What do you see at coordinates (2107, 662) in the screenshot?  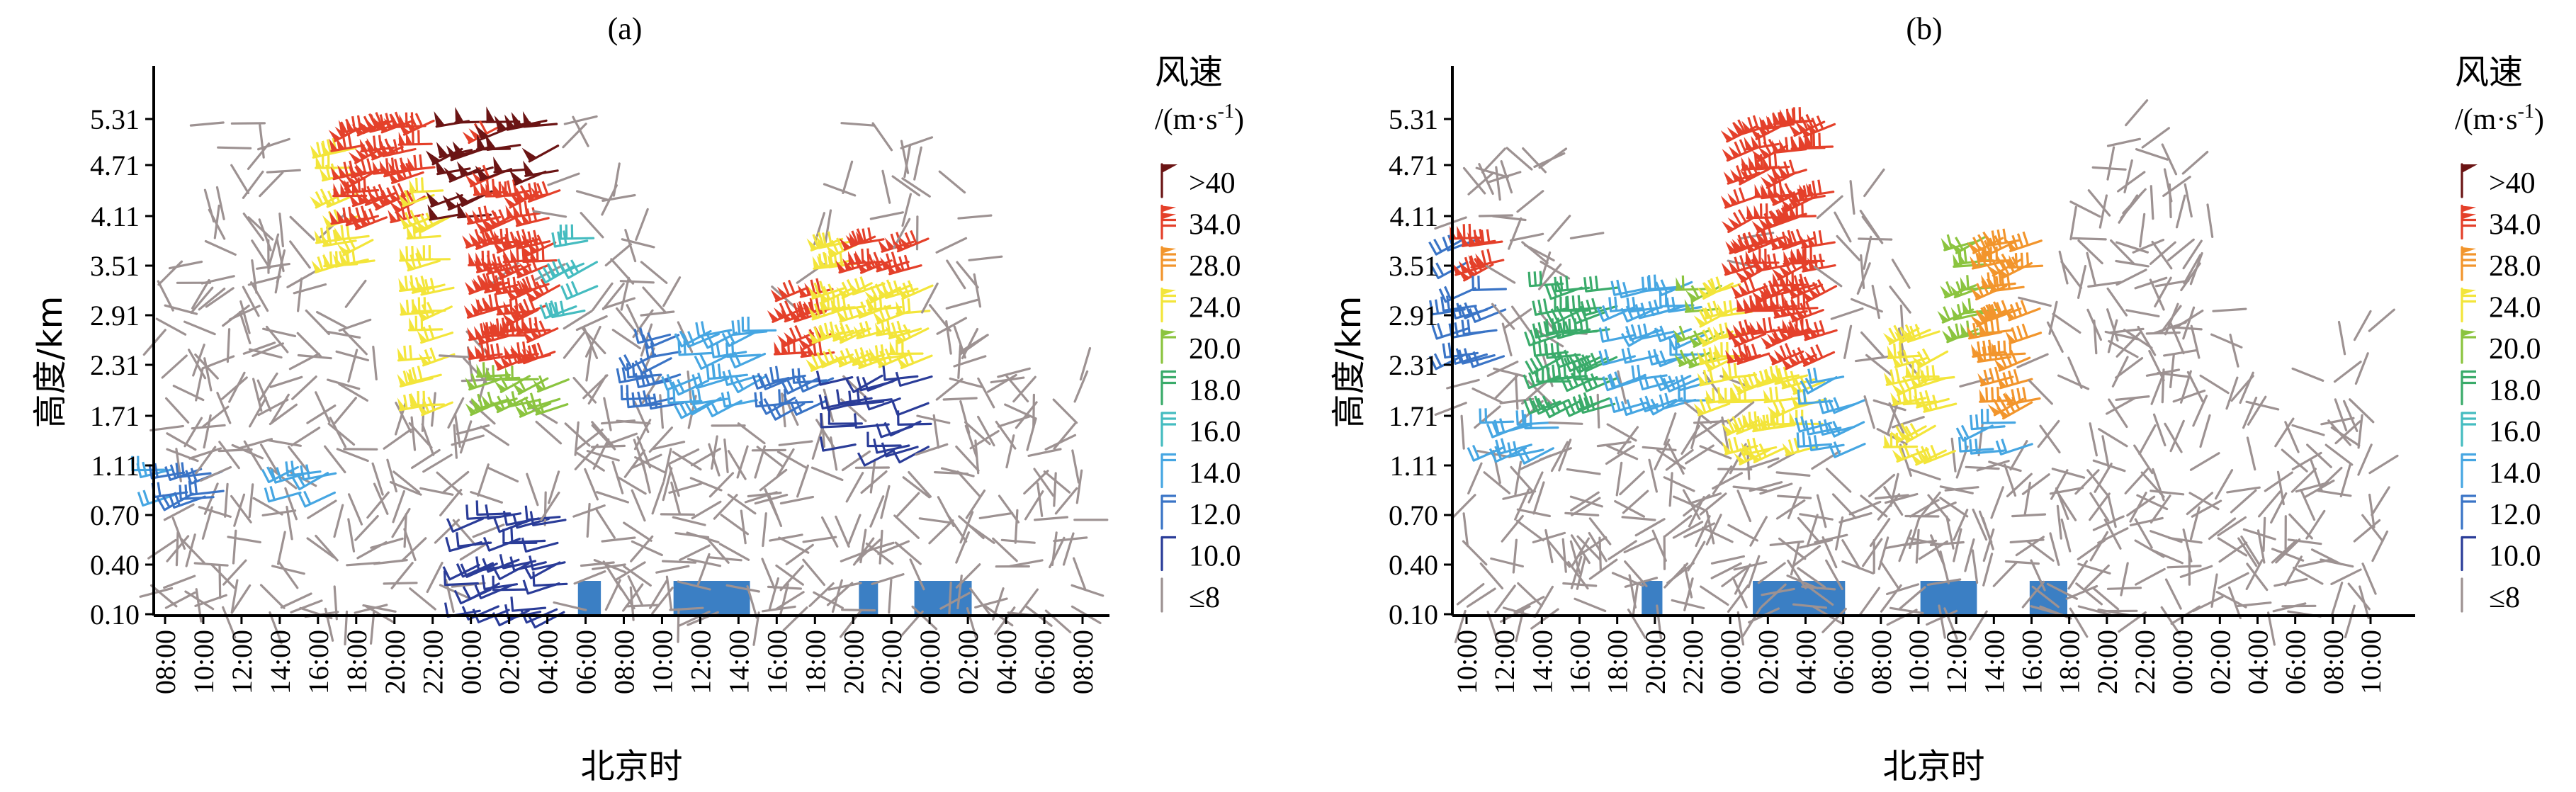 I see `x-tick-label: 20:00` at bounding box center [2107, 662].